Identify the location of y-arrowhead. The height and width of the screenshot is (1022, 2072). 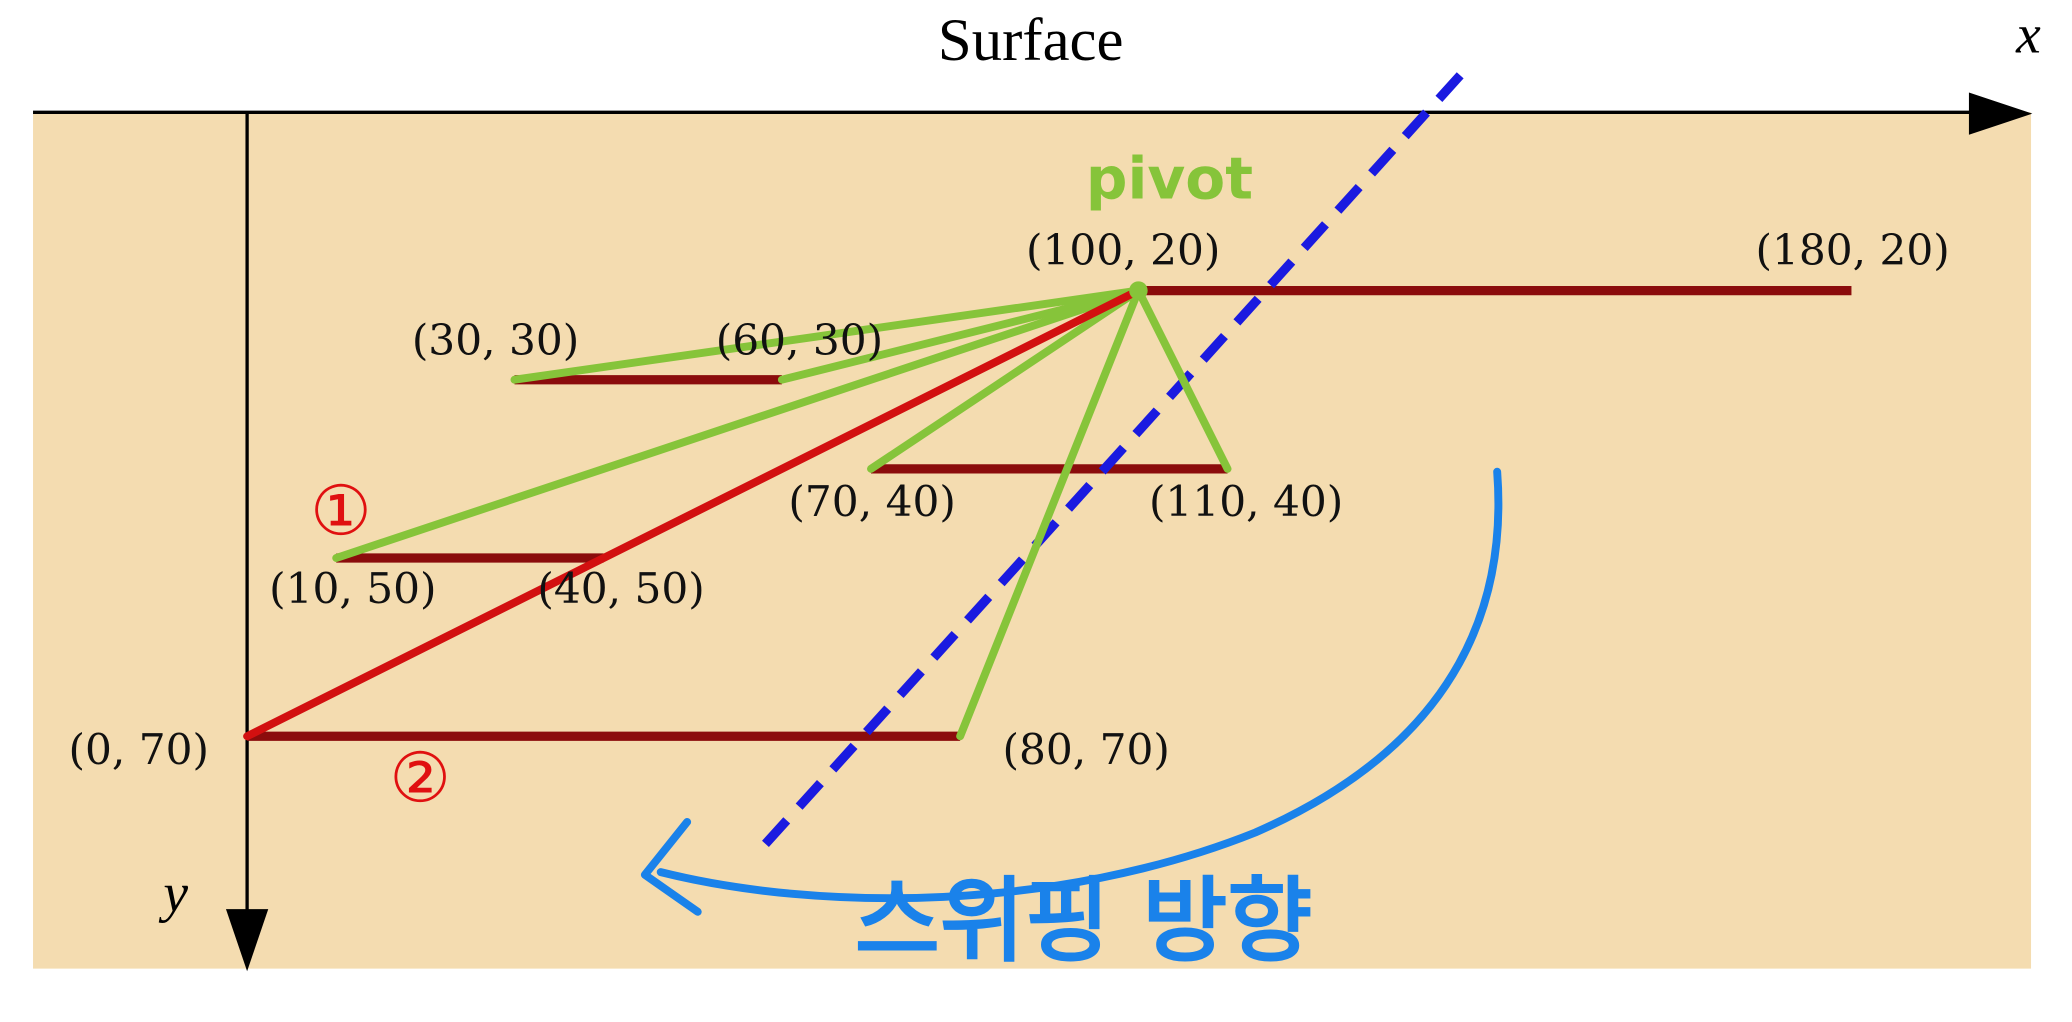
(247, 940).